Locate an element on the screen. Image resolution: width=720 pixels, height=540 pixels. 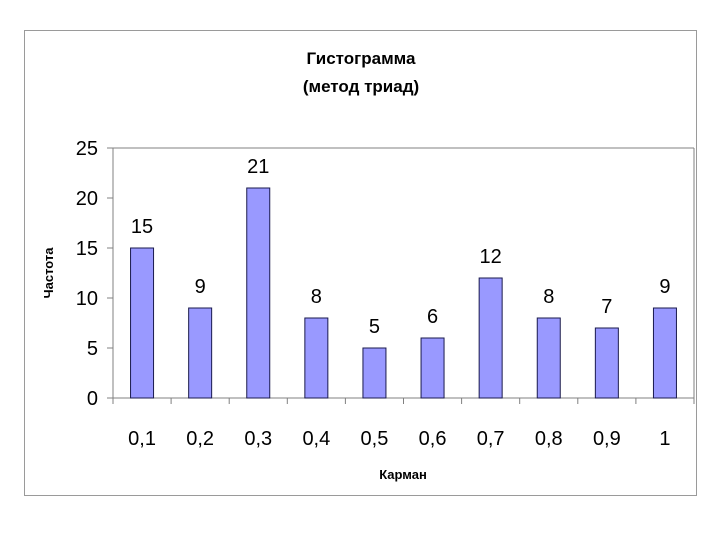
x-tick-label: 0,2 is located at coordinates (200, 439).